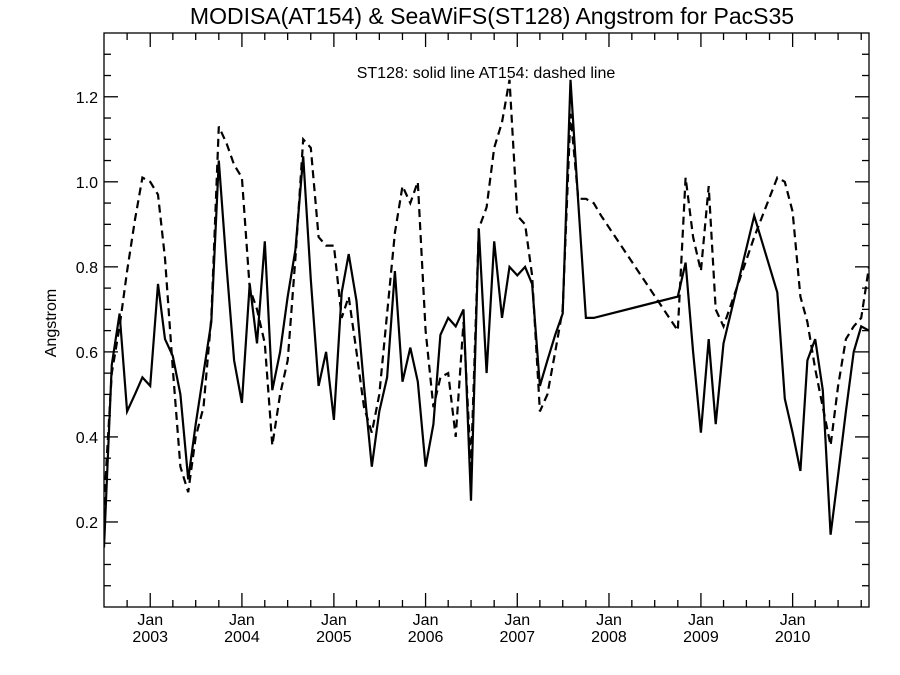 The height and width of the screenshot is (675, 900). I want to click on x-tick-year-label: 2005, so click(334, 637).